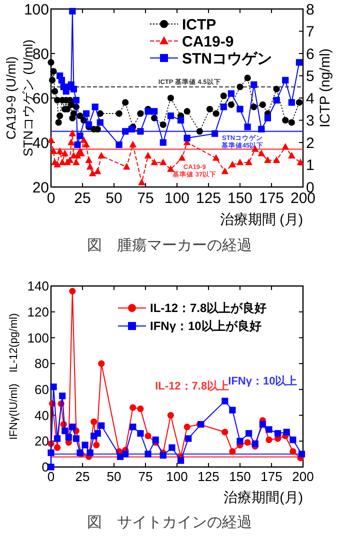  Describe the element at coordinates (114, 198) in the screenshot. I see `x-tick-label: 50` at that location.